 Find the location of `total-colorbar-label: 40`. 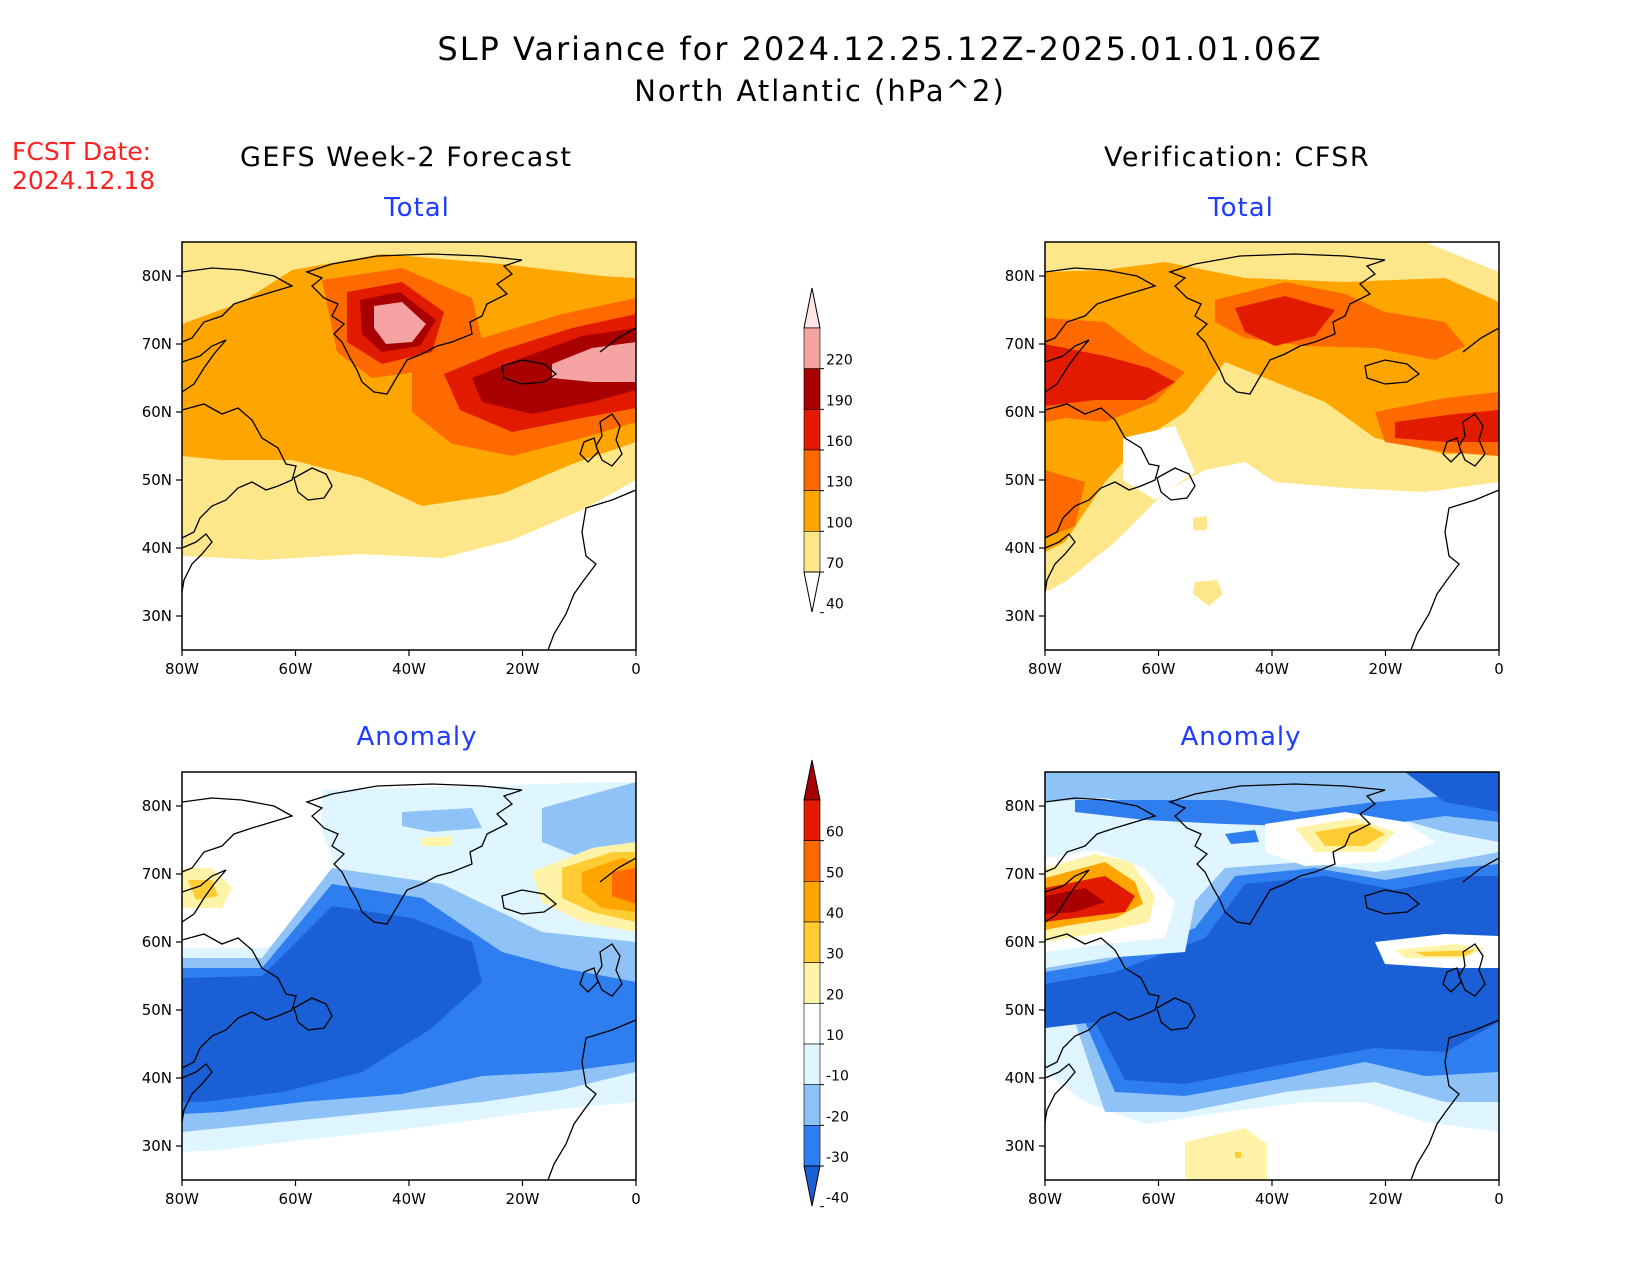

total-colorbar-label: 40 is located at coordinates (835, 605).